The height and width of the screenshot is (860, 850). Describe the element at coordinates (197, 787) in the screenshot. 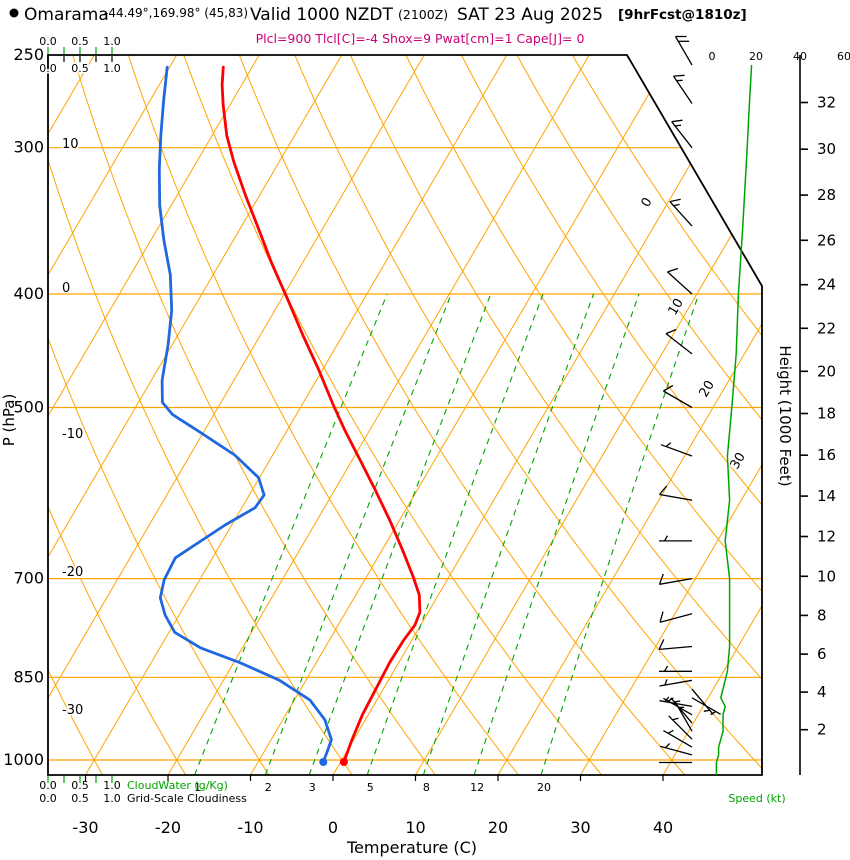

I see `svg-text: 1` at that location.